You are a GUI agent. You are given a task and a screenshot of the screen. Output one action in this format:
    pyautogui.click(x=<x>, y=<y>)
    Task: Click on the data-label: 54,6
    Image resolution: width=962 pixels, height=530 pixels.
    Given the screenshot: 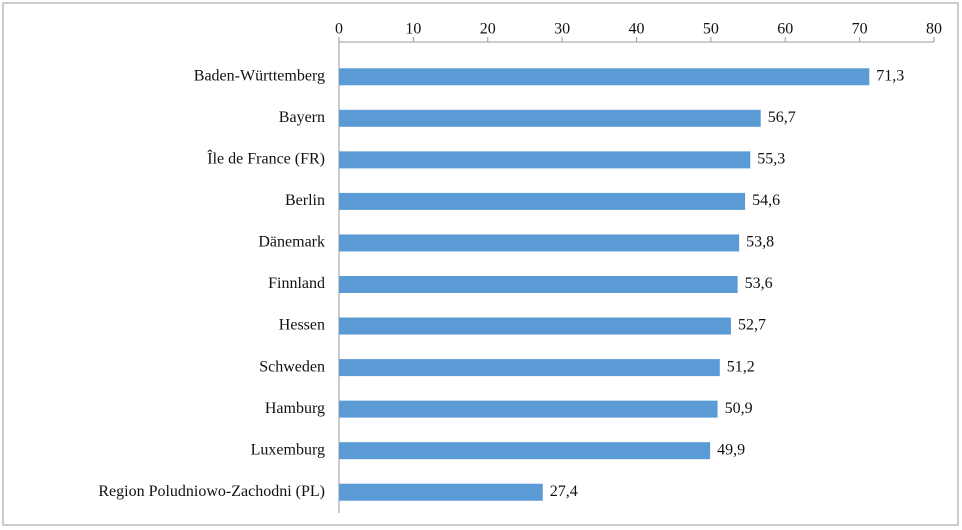 What is the action you would take?
    pyautogui.click(x=766, y=200)
    